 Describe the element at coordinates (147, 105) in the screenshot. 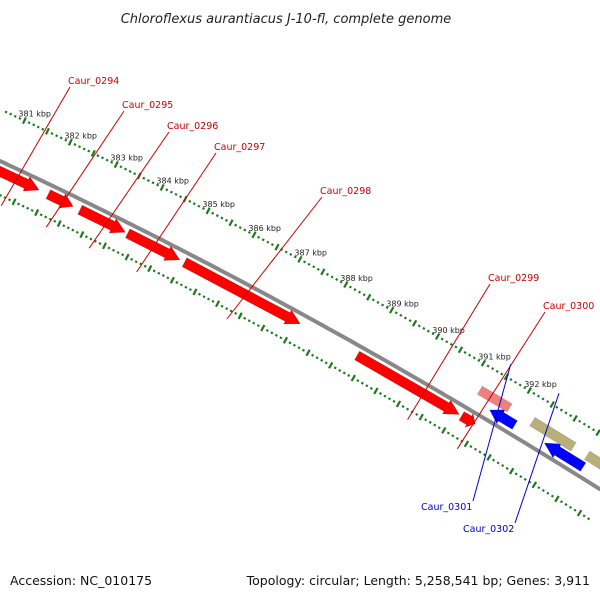

I see `gene-label: Caur_0295` at that location.